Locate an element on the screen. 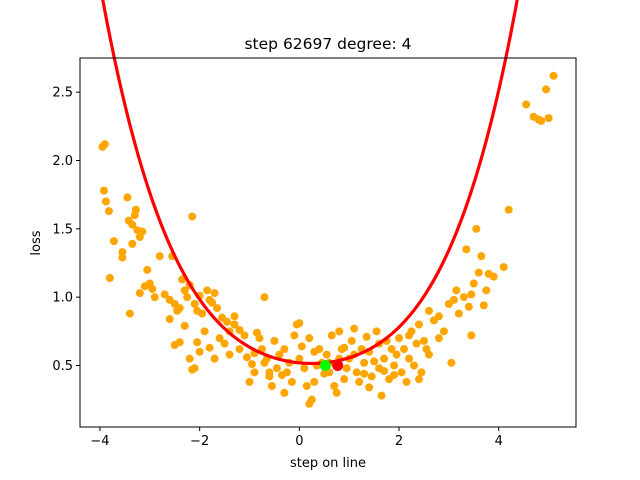  x-axis-label: step on line is located at coordinates (328, 463).